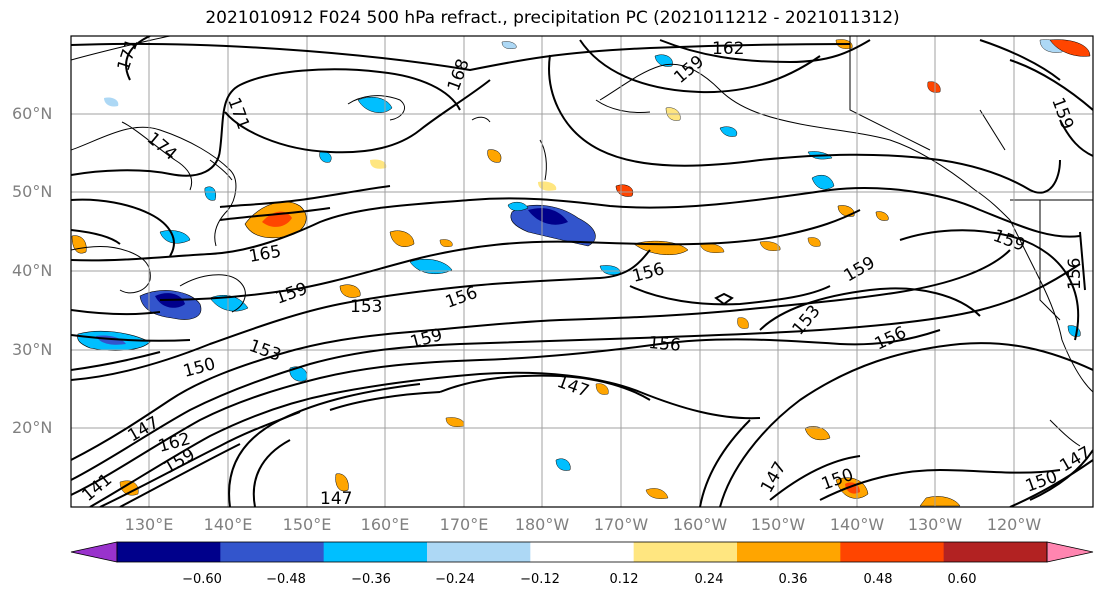 The image size is (1105, 601). Describe the element at coordinates (962, 579) in the screenshot. I see `colorbar-tick-label: 0.60` at that location.